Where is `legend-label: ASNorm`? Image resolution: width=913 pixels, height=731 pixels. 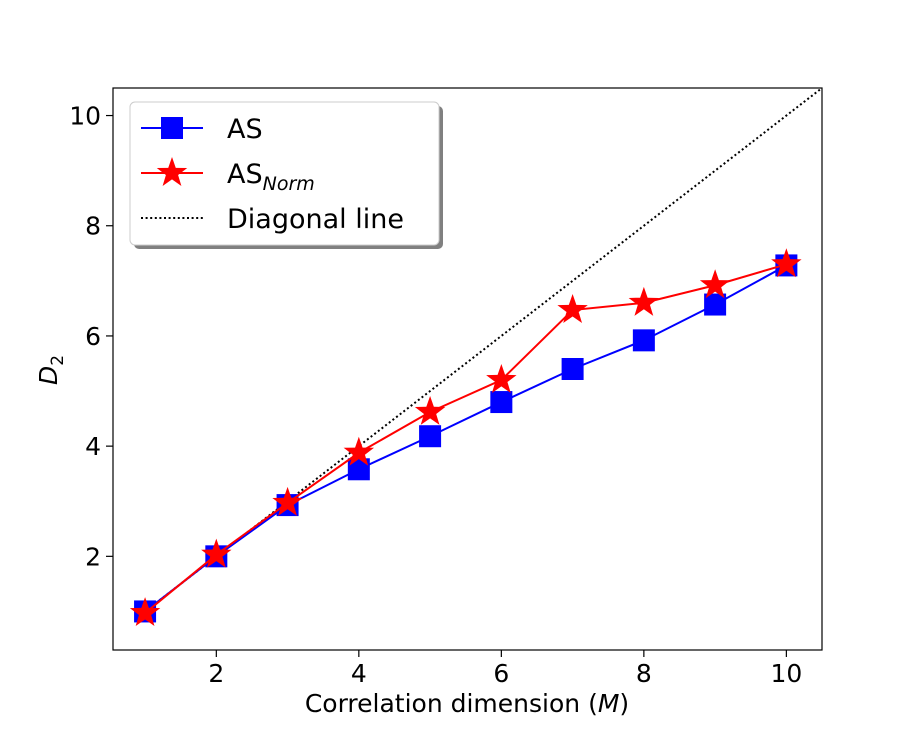
legend-label: ASNorm is located at coordinates (271, 177).